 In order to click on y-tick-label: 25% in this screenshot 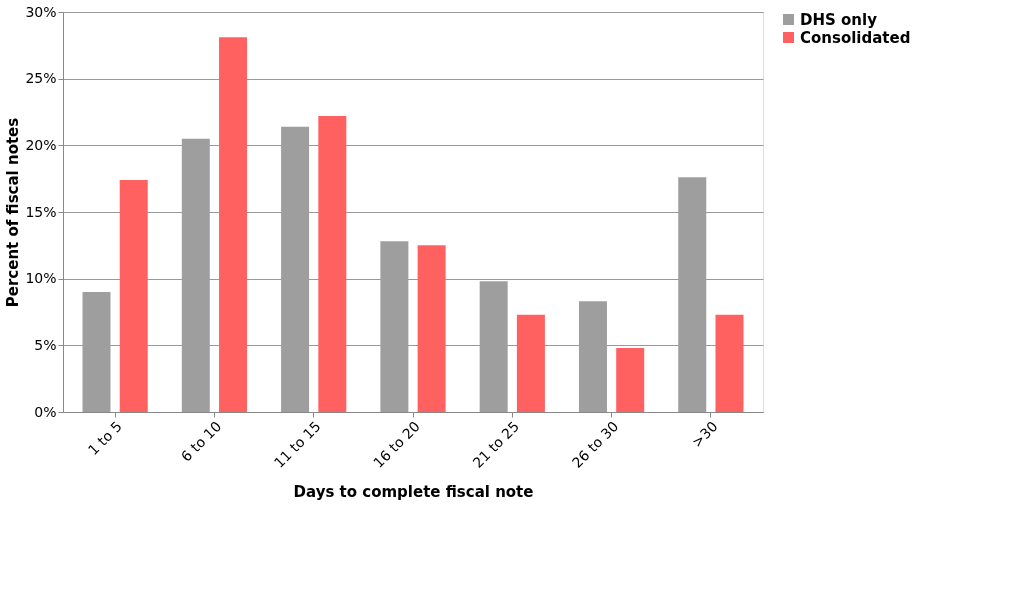, I will do `click(41, 78)`.